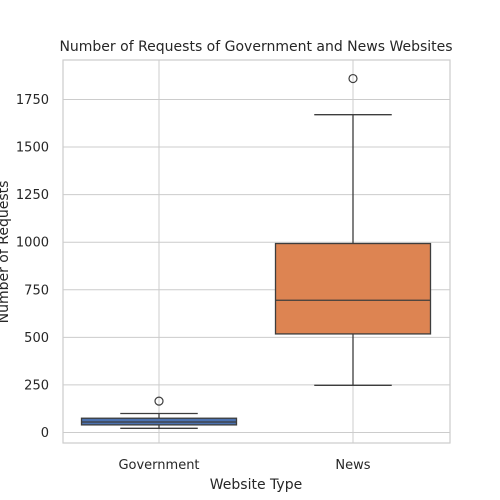 The image size is (500, 500). Describe the element at coordinates (36, 290) in the screenshot. I see `y-tick-label: 750` at that location.